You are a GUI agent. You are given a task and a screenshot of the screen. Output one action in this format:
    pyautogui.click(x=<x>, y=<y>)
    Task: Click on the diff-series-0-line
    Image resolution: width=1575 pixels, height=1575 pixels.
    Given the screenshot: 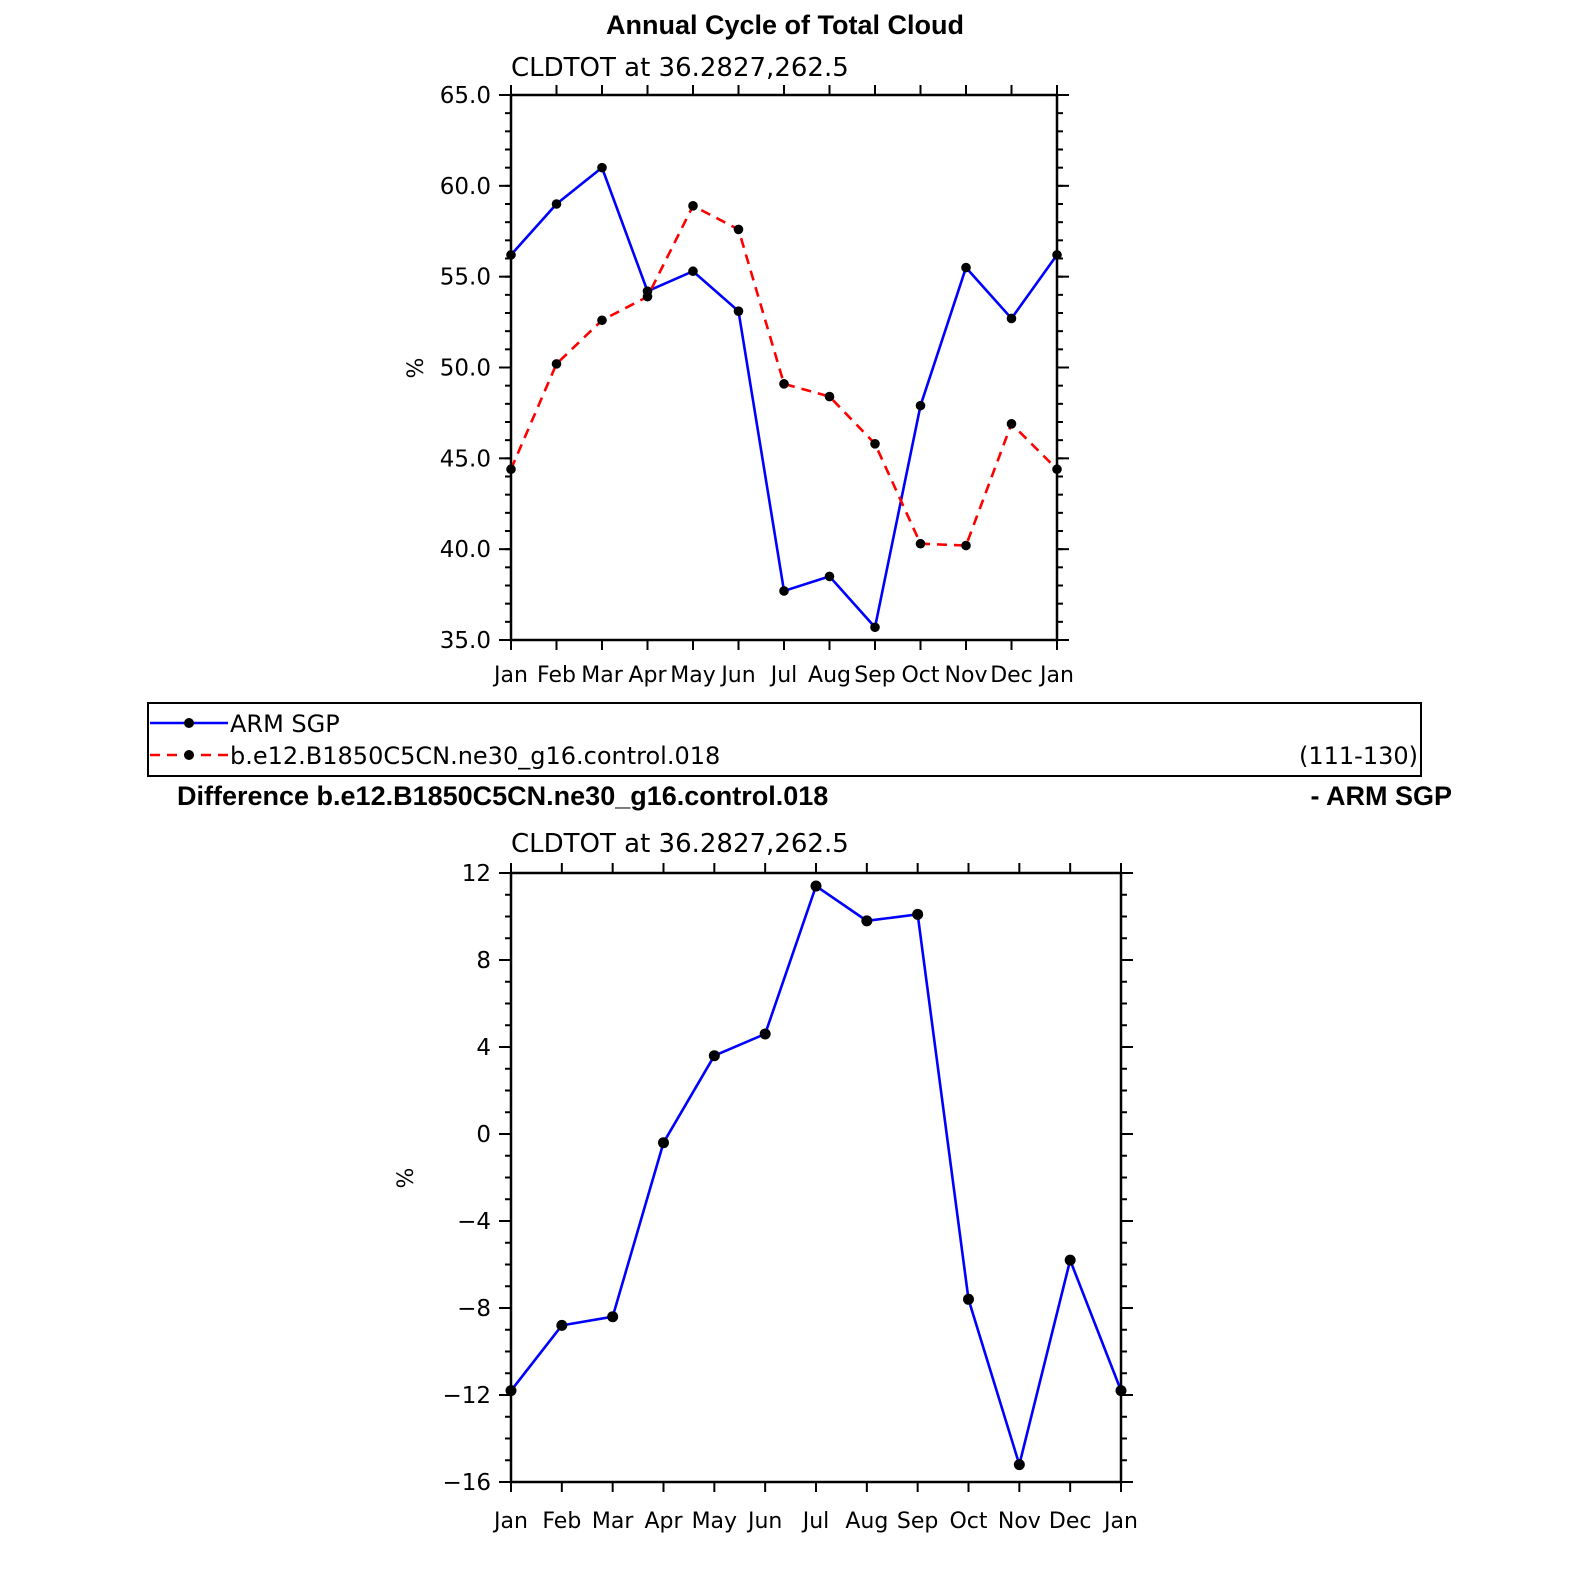 What is the action you would take?
    pyautogui.click(x=816, y=1177)
    